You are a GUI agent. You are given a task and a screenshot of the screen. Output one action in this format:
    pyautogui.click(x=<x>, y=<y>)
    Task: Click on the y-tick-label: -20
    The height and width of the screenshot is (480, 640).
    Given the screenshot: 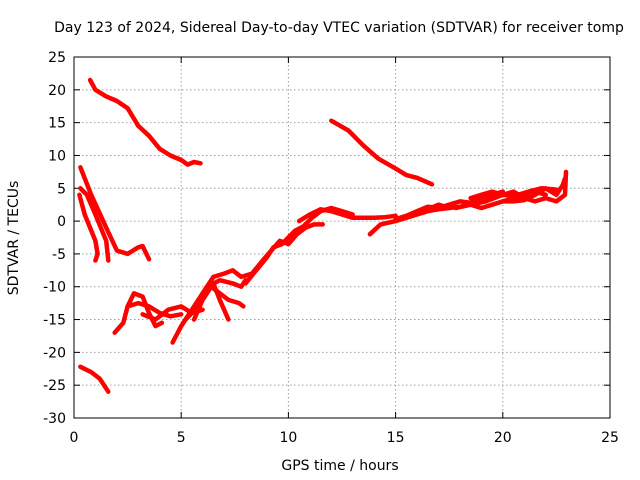 What is the action you would take?
    pyautogui.click(x=54, y=353)
    